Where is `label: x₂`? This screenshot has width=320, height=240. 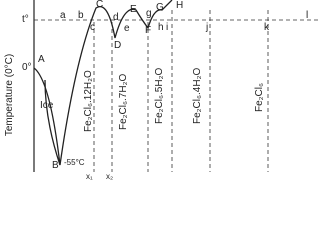 label: x₂ is located at coordinates (109, 176).